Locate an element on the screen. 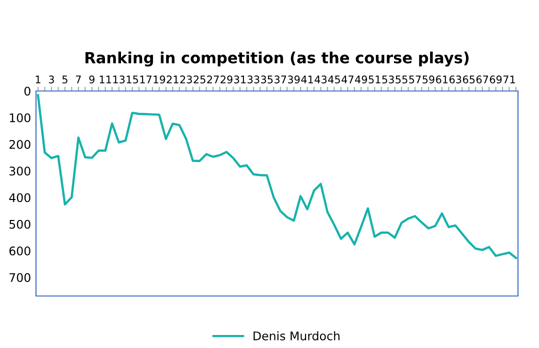  y-tick-label: 200 is located at coordinates (19, 144).